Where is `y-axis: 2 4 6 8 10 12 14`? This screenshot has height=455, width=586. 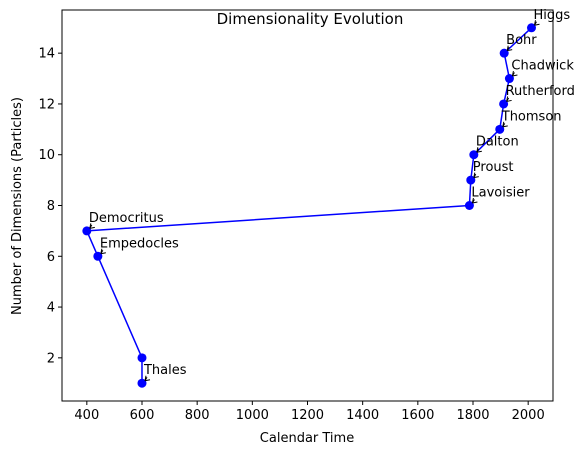
y-axis: 2 4 6 8 10 12 14 is located at coordinates (50, 206).